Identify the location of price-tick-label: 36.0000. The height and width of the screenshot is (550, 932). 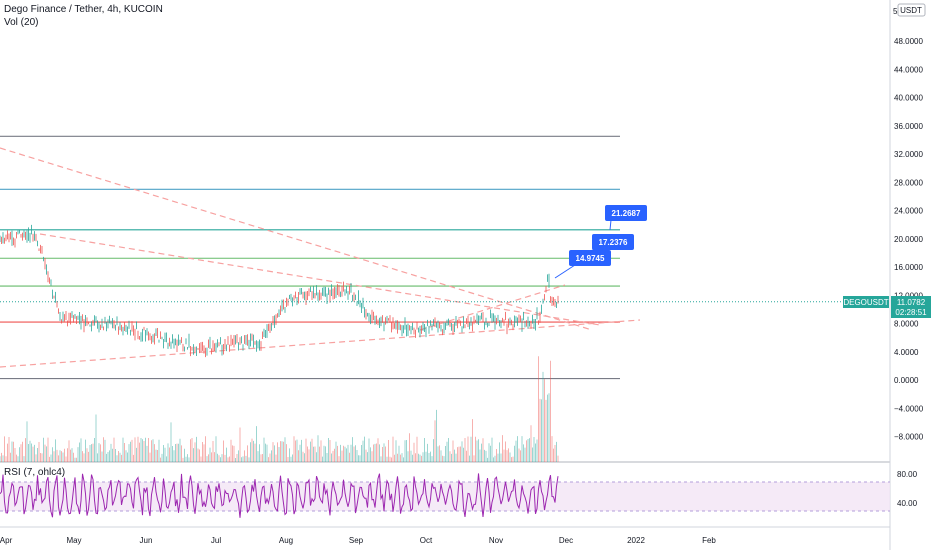
(908, 126).